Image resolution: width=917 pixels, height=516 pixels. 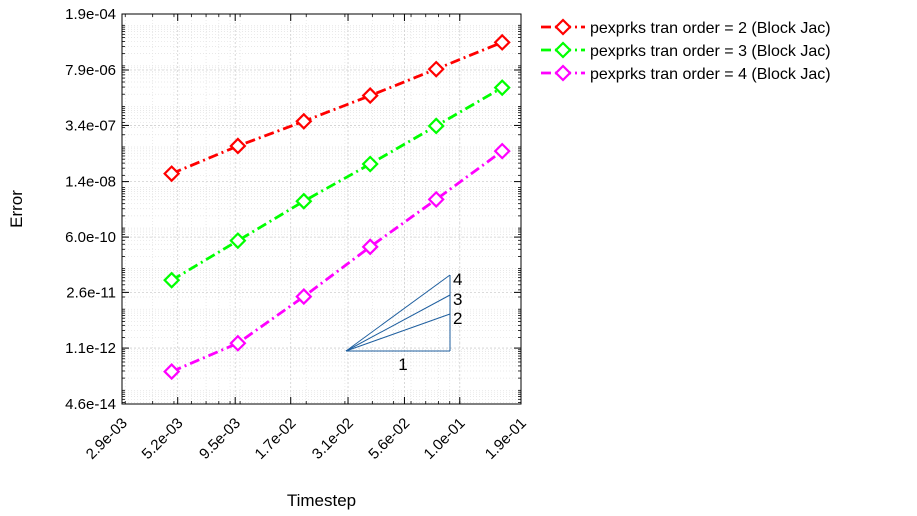 What do you see at coordinates (220, 439) in the screenshot?
I see `x-tick-label: 9.5e-03` at bounding box center [220, 439].